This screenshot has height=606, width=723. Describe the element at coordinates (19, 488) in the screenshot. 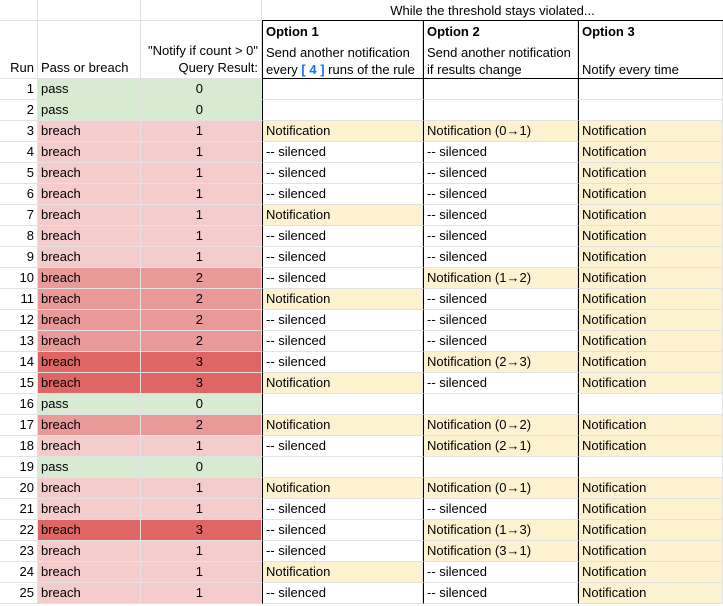

I see `run-number-cell: 20` at that location.